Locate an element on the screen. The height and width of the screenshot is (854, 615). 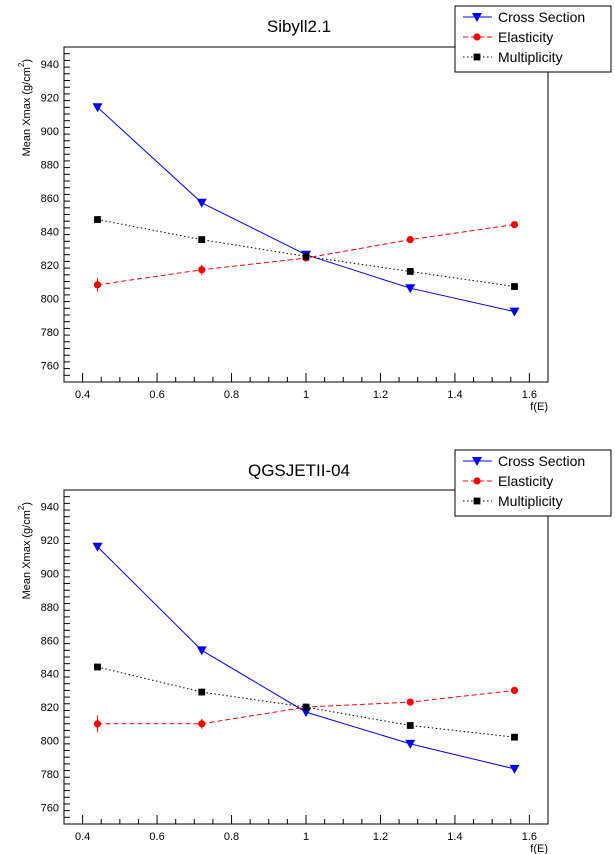
chart-title: Sibyll2.1 is located at coordinates (299, 26).